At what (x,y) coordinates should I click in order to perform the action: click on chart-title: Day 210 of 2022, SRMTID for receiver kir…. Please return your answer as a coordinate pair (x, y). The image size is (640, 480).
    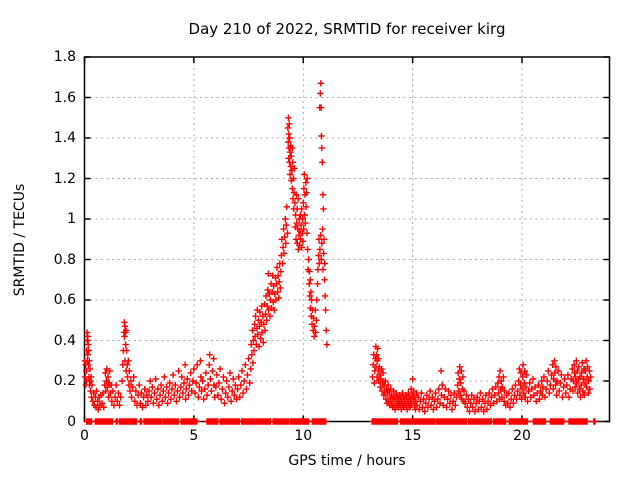
    Looking at the image, I should click on (347, 29).